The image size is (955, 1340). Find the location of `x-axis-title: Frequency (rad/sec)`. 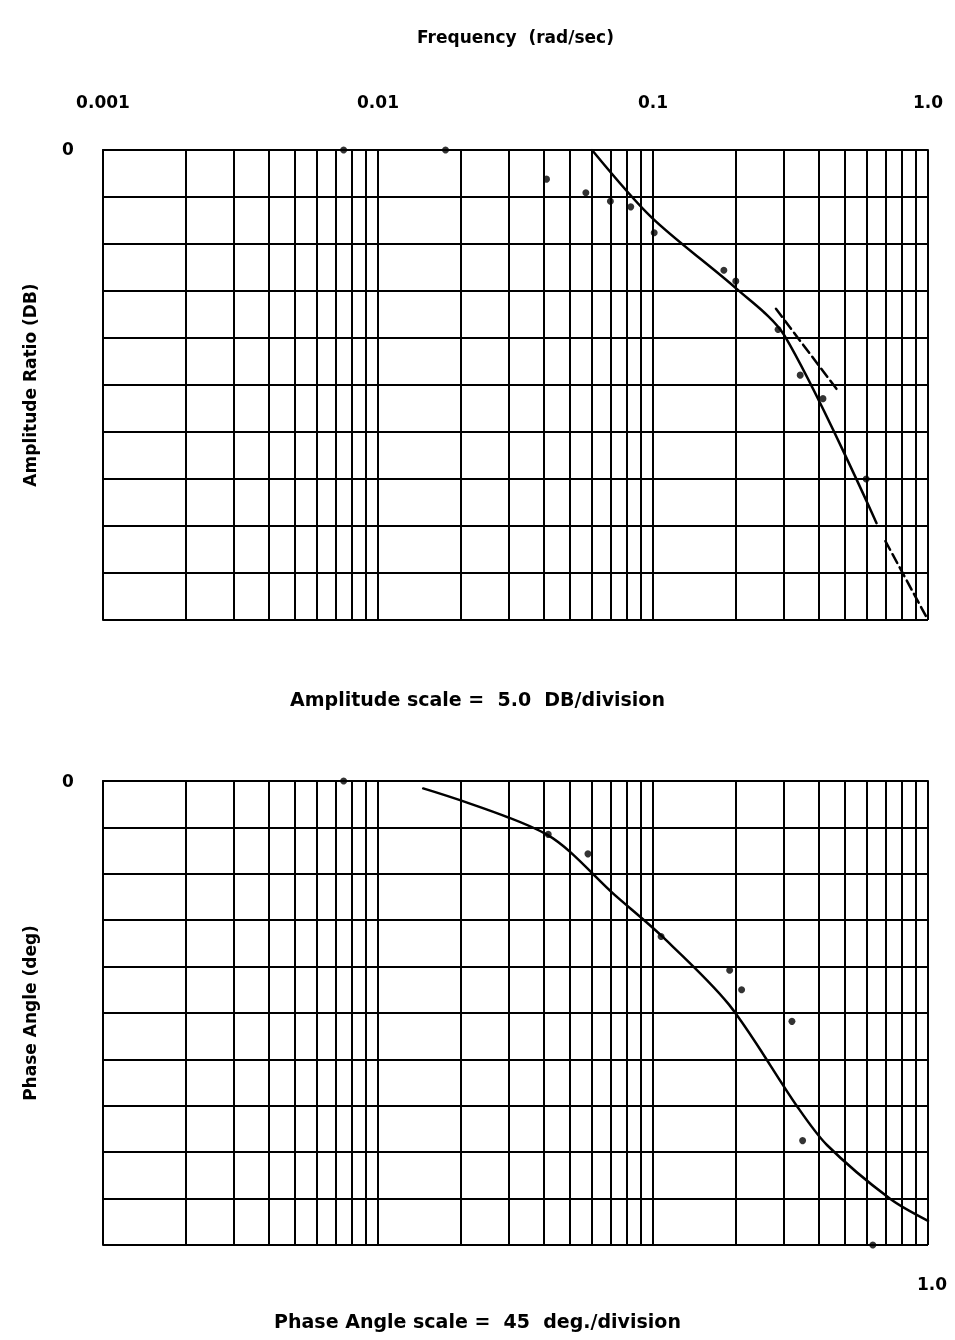

x-axis-title: Frequency (rad/sec) is located at coordinates (515, 36).